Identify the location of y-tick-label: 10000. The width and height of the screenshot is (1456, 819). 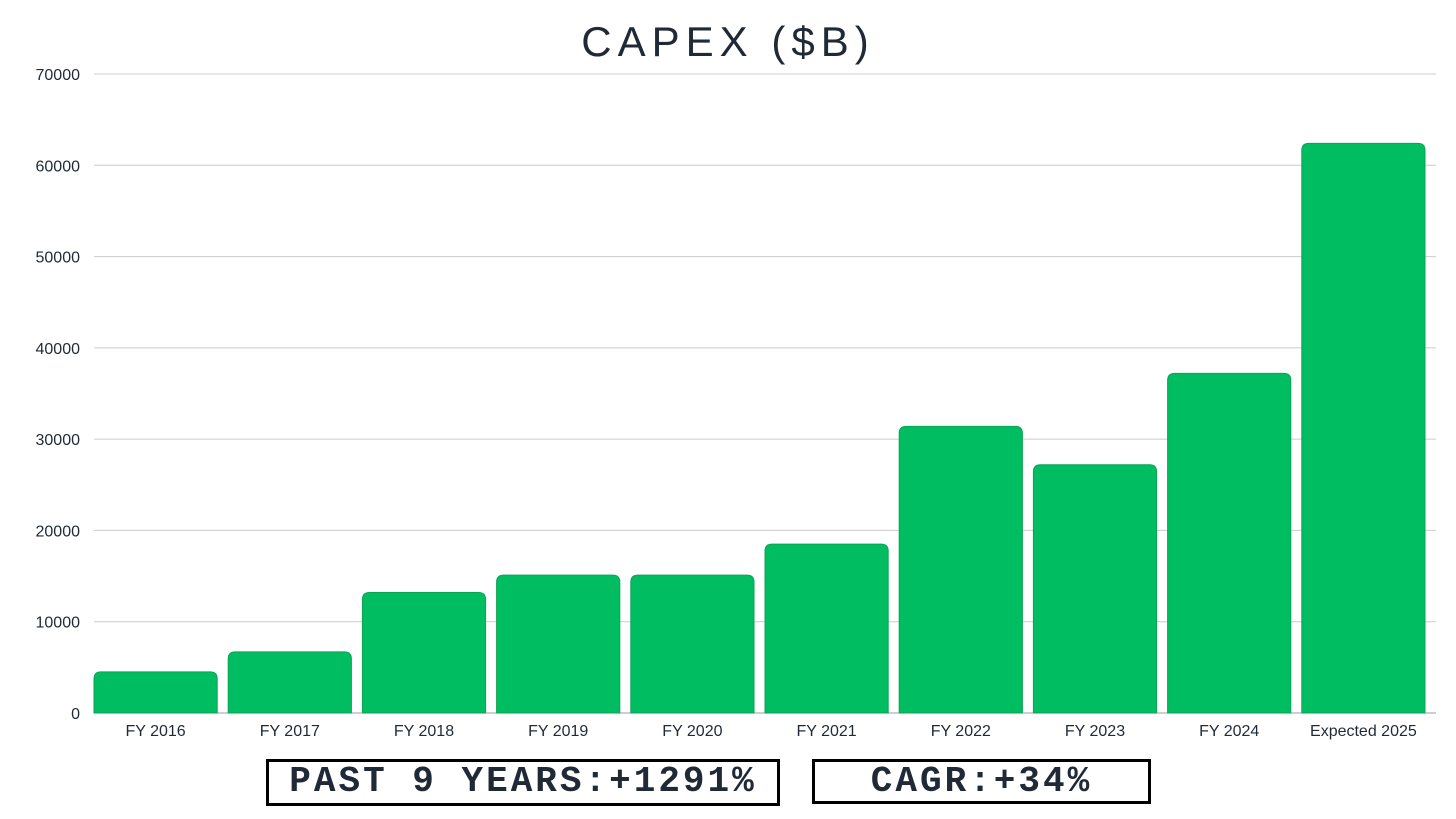
(58, 623).